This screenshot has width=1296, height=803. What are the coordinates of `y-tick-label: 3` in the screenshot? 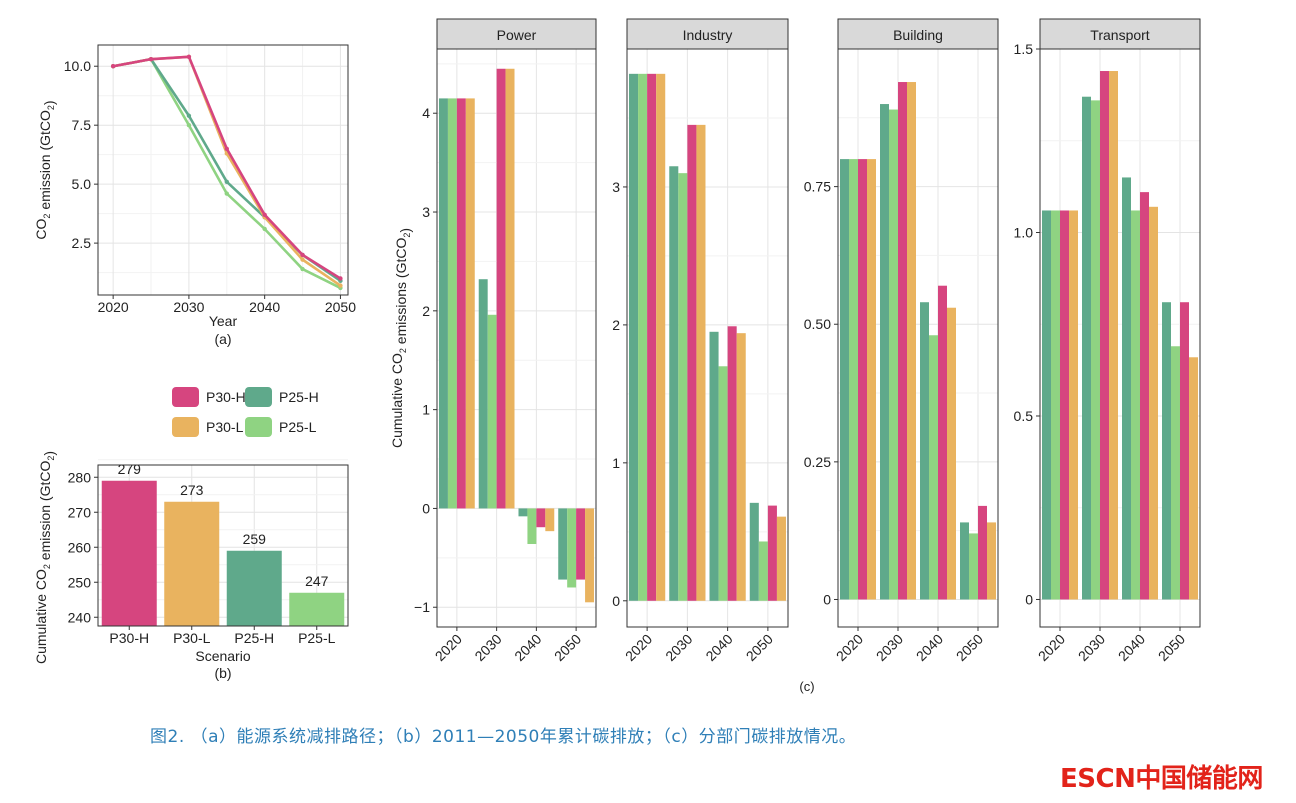 It's located at (616, 187).